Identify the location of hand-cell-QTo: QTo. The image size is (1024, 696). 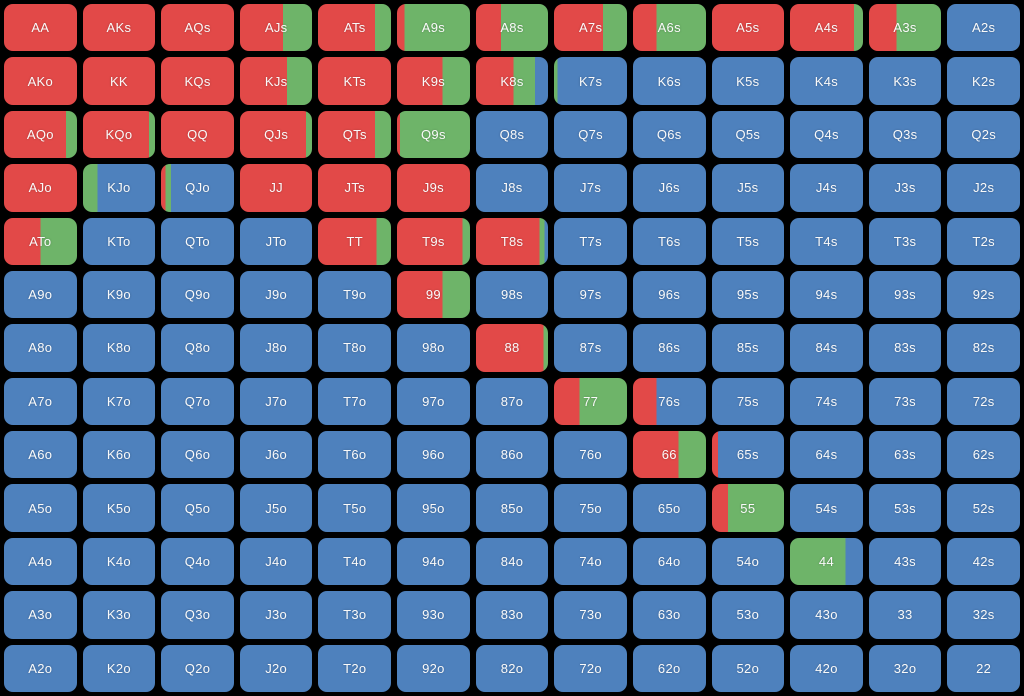
(197, 241).